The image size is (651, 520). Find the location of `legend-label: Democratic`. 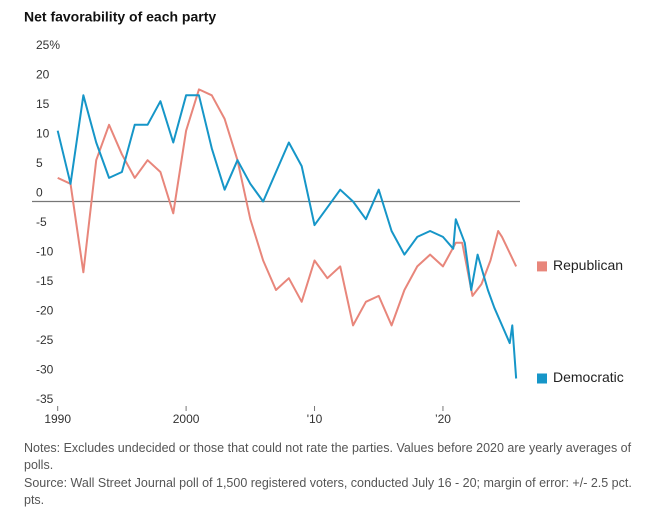

legend-label: Democratic is located at coordinates (588, 377).